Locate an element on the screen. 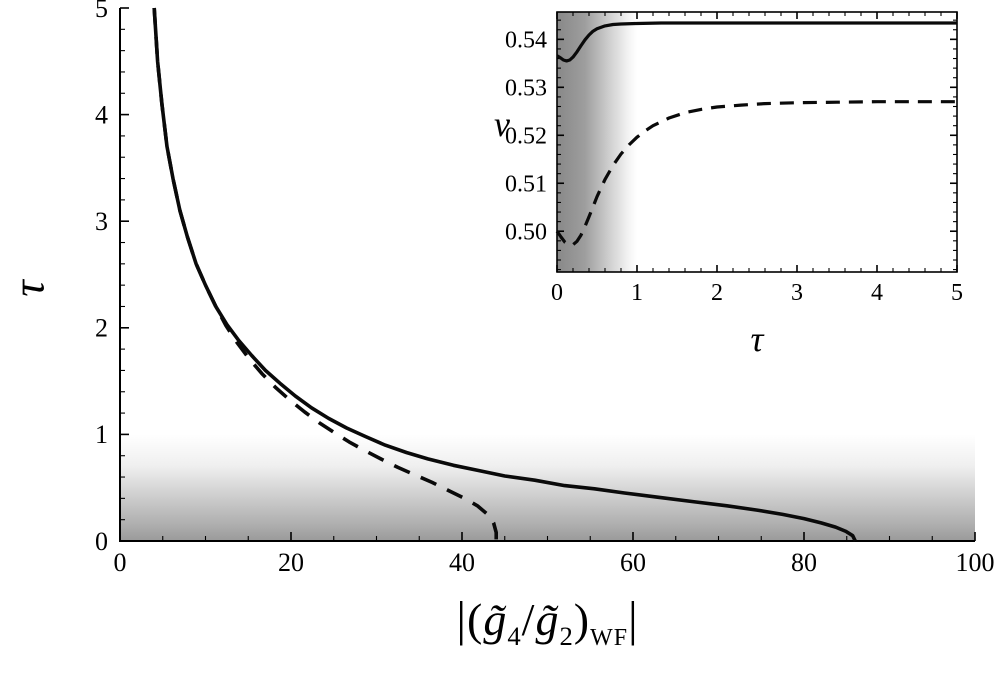 The width and height of the screenshot is (997, 677). inset-y-tick-label: 0.54 is located at coordinates (526, 41).